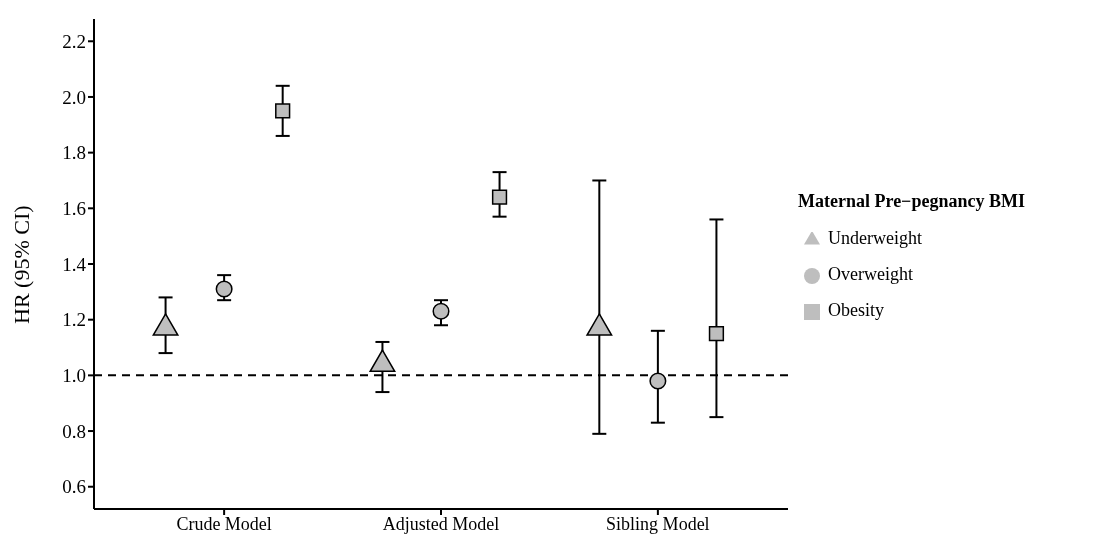 The height and width of the screenshot is (543, 1110). What do you see at coordinates (74, 487) in the screenshot?
I see `y-tick-label: 0.6` at bounding box center [74, 487].